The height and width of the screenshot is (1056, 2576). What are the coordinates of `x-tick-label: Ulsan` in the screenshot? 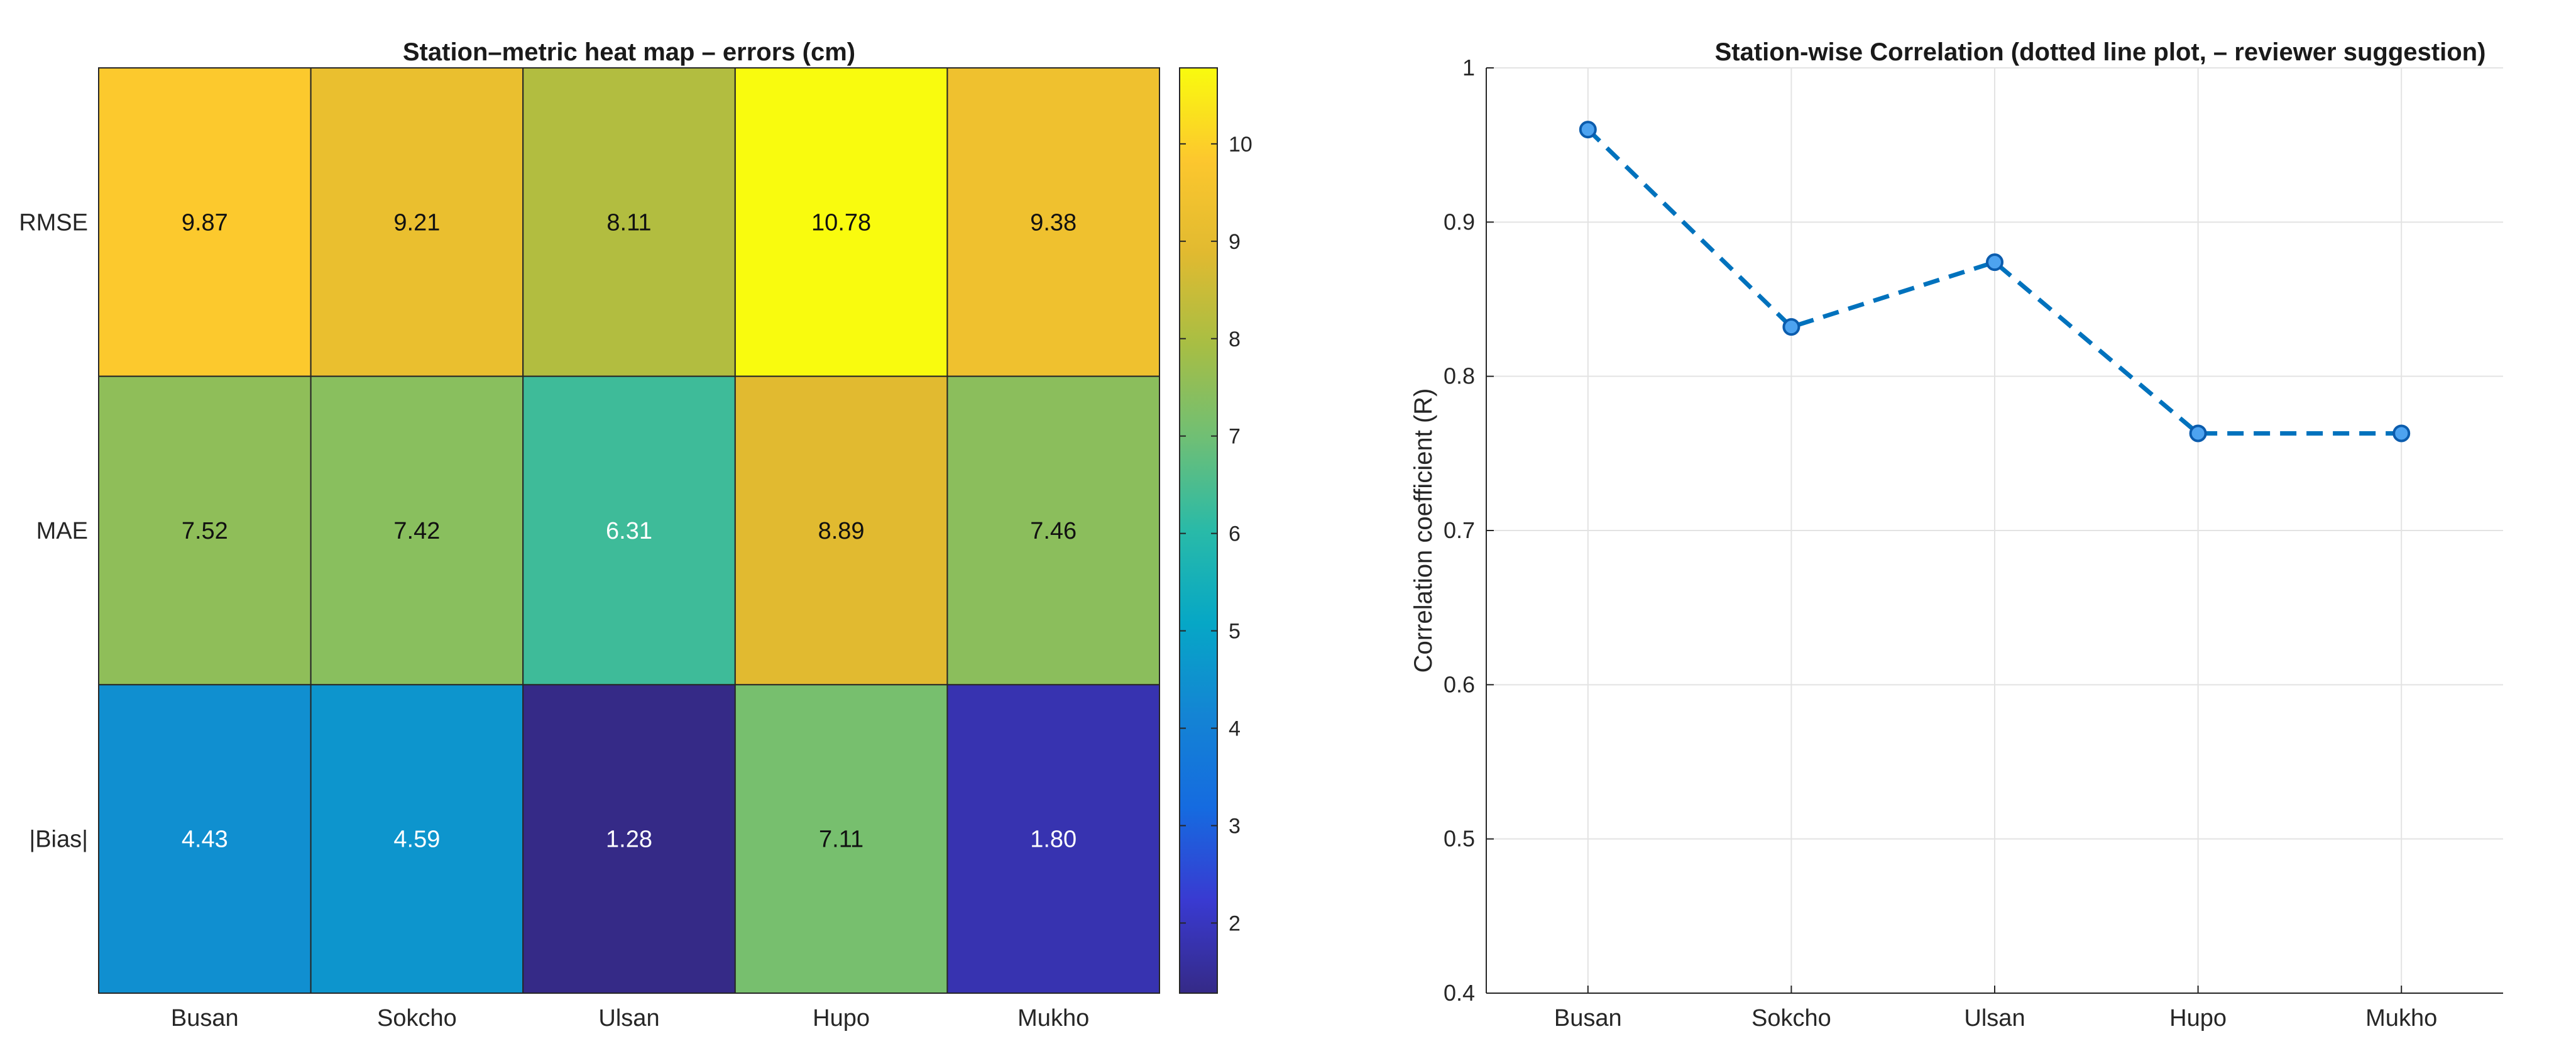 It's located at (1995, 1018).